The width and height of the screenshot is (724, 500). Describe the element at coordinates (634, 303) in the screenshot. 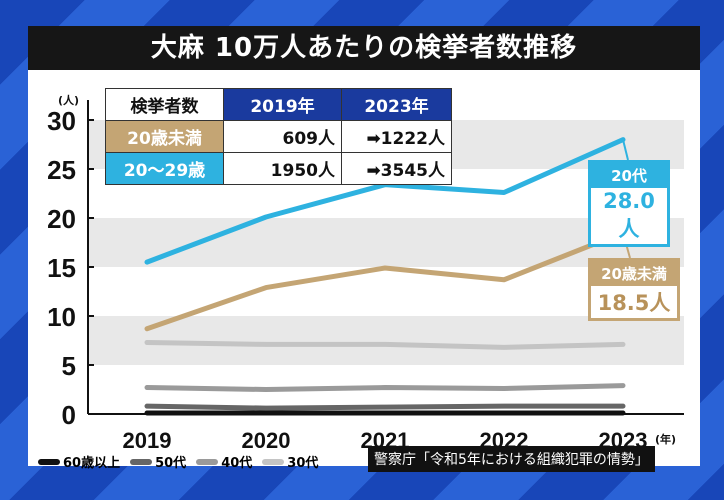

I see `callout-value: 18.5人` at that location.